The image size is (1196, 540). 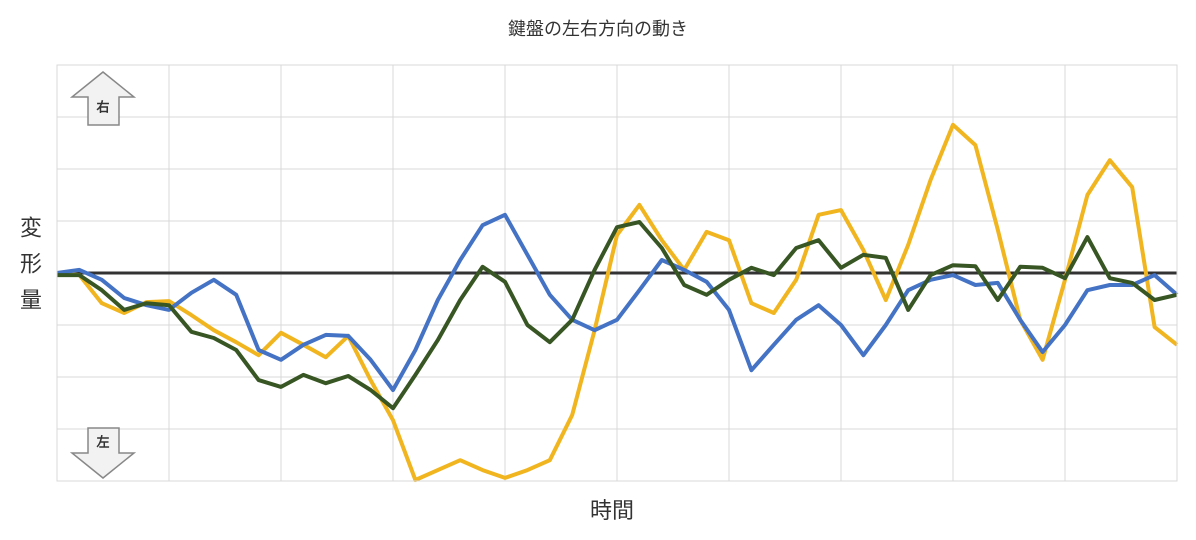 I want to click on x-axis-label: 時間, so click(x=612, y=511).